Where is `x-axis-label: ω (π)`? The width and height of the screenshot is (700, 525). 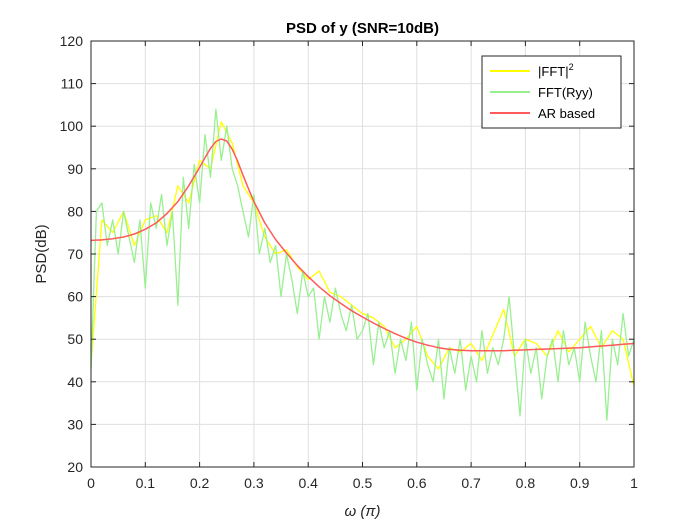 x-axis-label: ω (π) is located at coordinates (363, 511).